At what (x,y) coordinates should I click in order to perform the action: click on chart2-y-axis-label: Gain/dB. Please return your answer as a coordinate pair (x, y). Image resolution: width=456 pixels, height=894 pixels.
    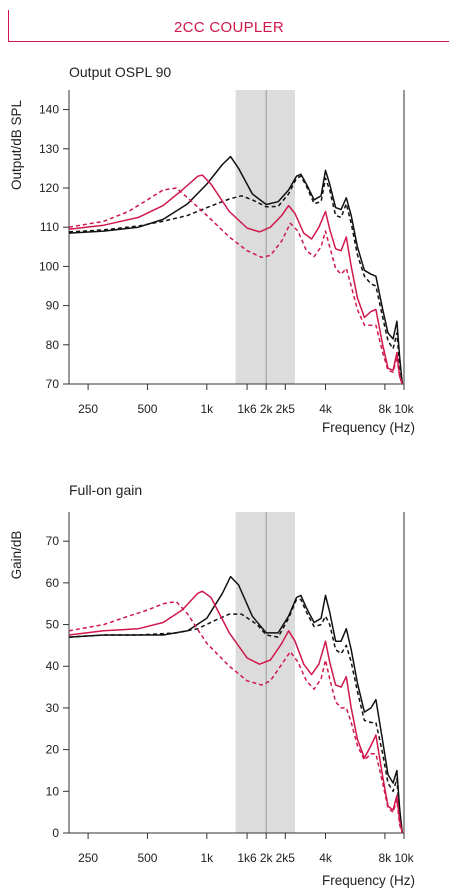
    Looking at the image, I should click on (16, 555).